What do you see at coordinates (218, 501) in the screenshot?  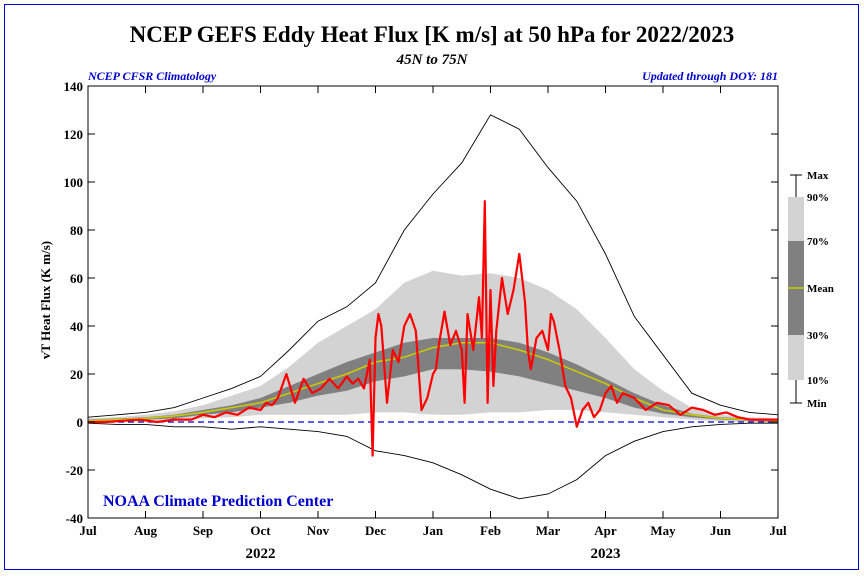 I see `watermark-text: NOAA Climate Prediction Center` at bounding box center [218, 501].